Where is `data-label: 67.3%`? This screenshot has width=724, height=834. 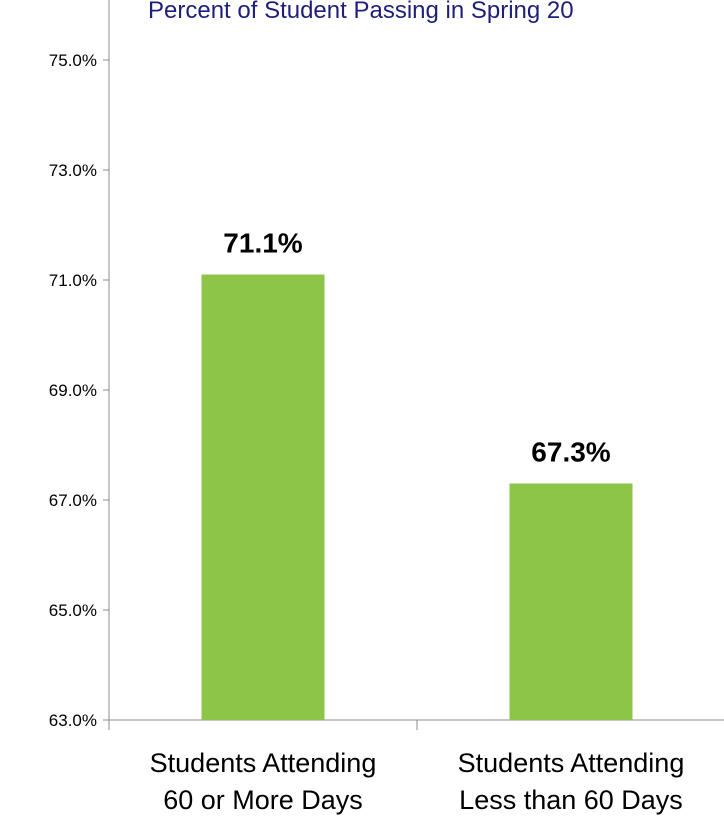
data-label: 67.3% is located at coordinates (570, 452).